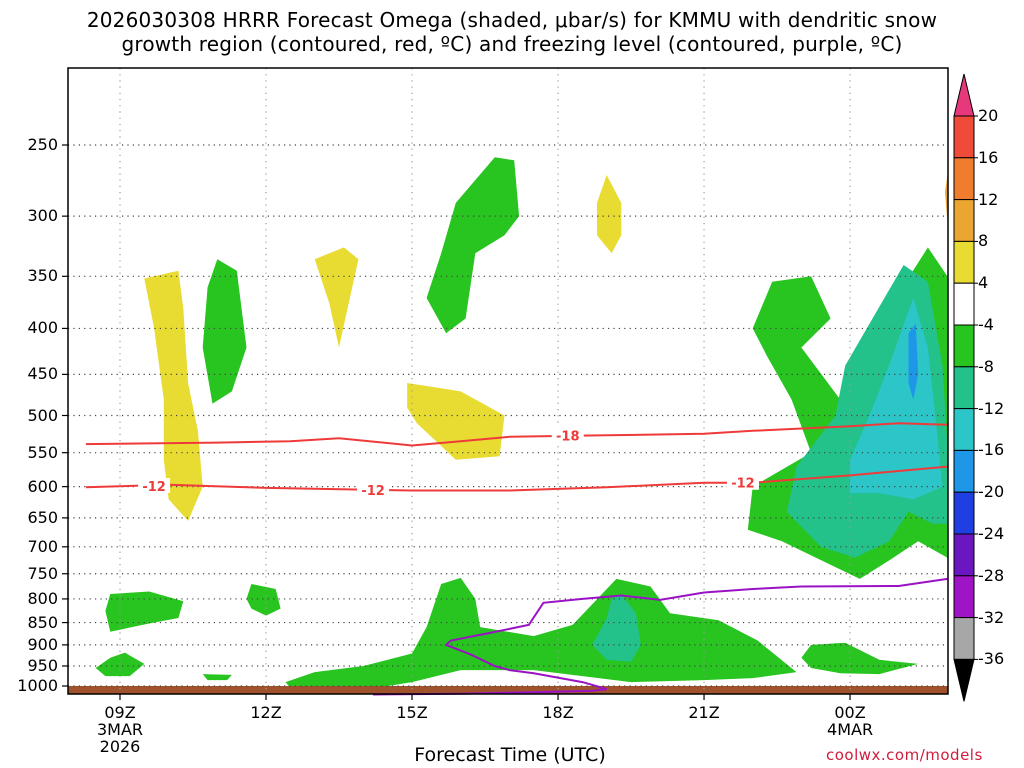  What do you see at coordinates (986, 366) in the screenshot?
I see `colorbar-tick-label: -8` at bounding box center [986, 366].